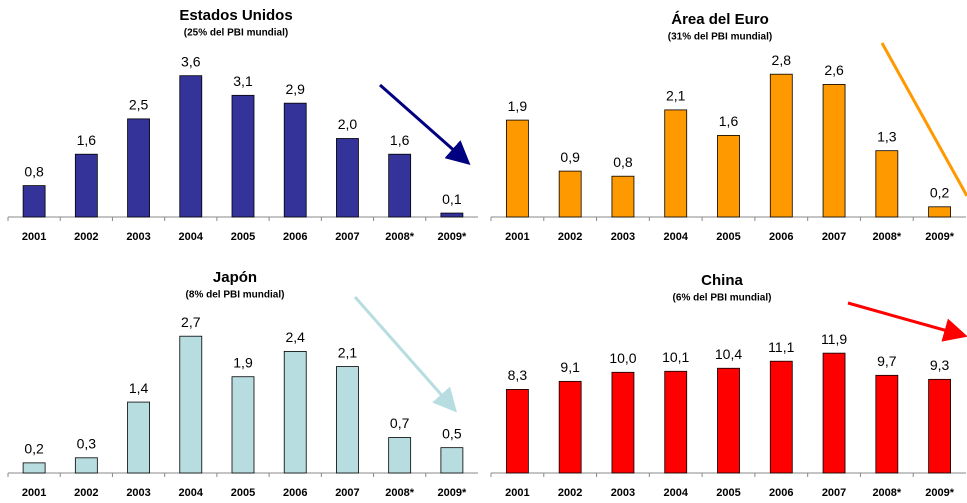 The width and height of the screenshot is (967, 503). I want to click on chart-title: Japón, so click(235, 277).